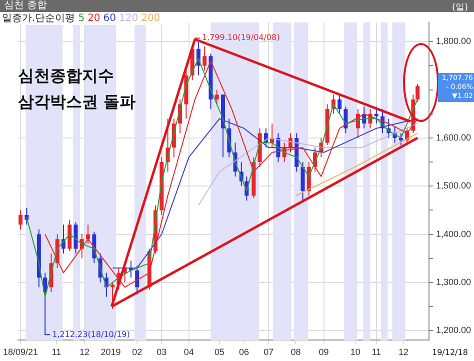 The width and height of the screenshot is (474, 361). I want to click on x-tick-label: 18/09/21, so click(20, 352).